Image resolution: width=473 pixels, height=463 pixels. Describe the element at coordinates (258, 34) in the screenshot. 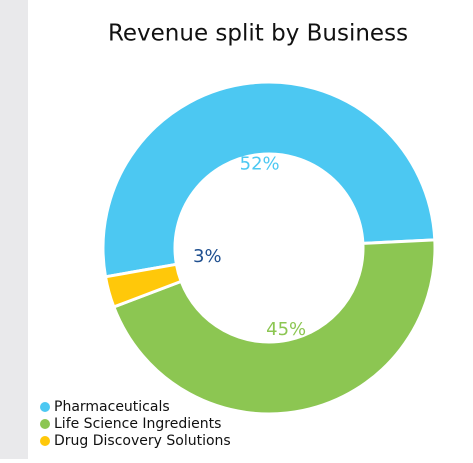

I see `chart-title: Revenue split by Business` at that location.